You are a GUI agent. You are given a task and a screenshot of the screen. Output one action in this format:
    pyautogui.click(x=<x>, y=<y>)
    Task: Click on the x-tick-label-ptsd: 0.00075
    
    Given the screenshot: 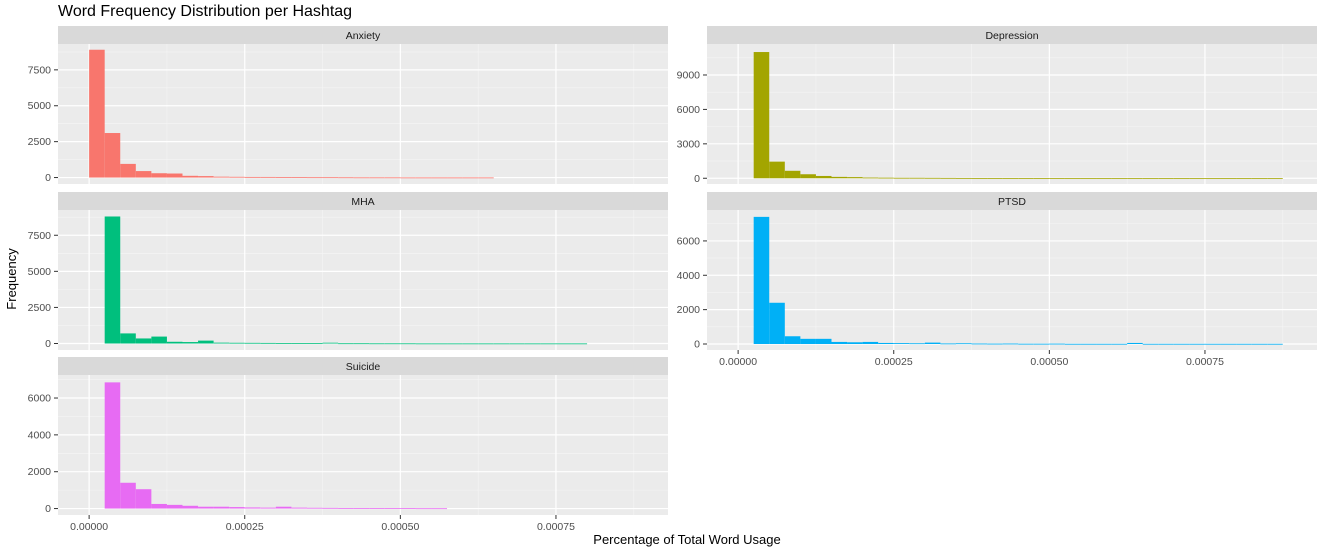 What is the action you would take?
    pyautogui.click(x=1205, y=362)
    